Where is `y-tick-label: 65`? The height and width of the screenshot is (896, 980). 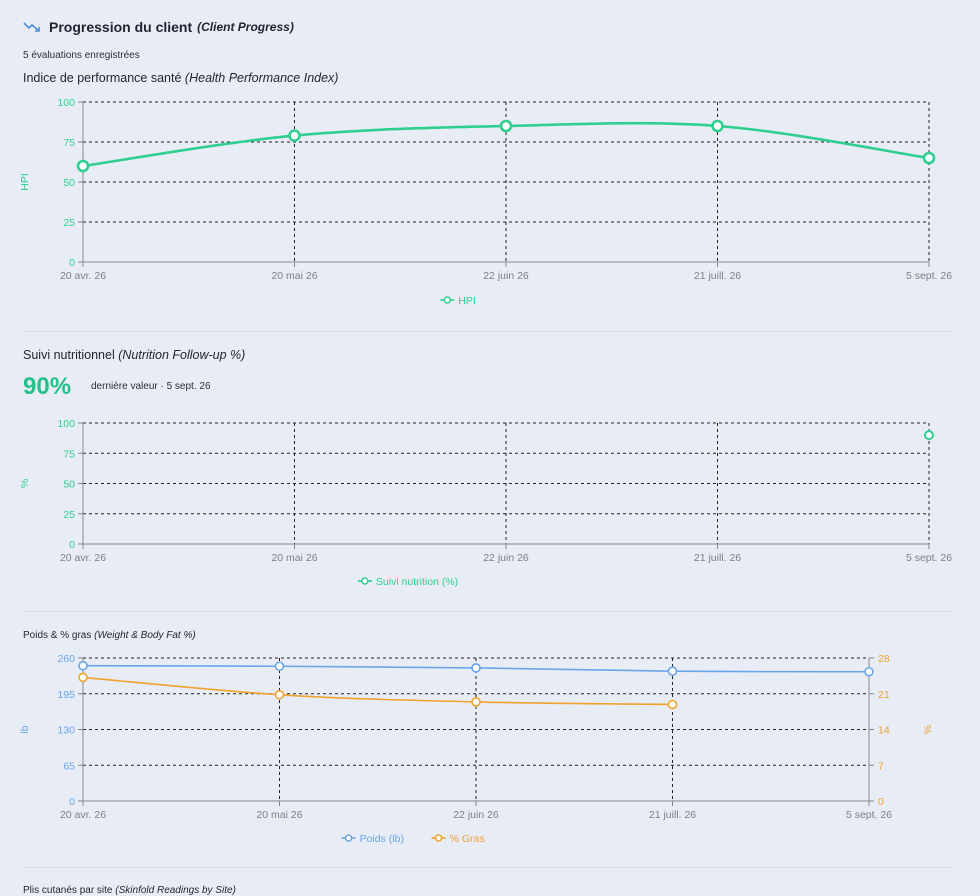 y-tick-label: 65 is located at coordinates (69, 766).